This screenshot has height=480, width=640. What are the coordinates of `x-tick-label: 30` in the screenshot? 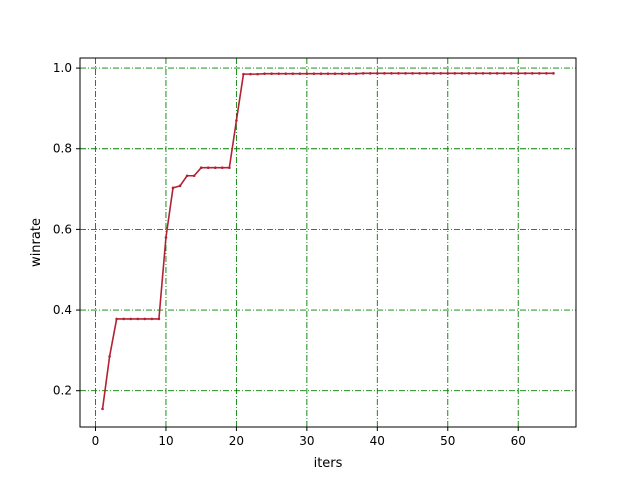 It's located at (306, 441).